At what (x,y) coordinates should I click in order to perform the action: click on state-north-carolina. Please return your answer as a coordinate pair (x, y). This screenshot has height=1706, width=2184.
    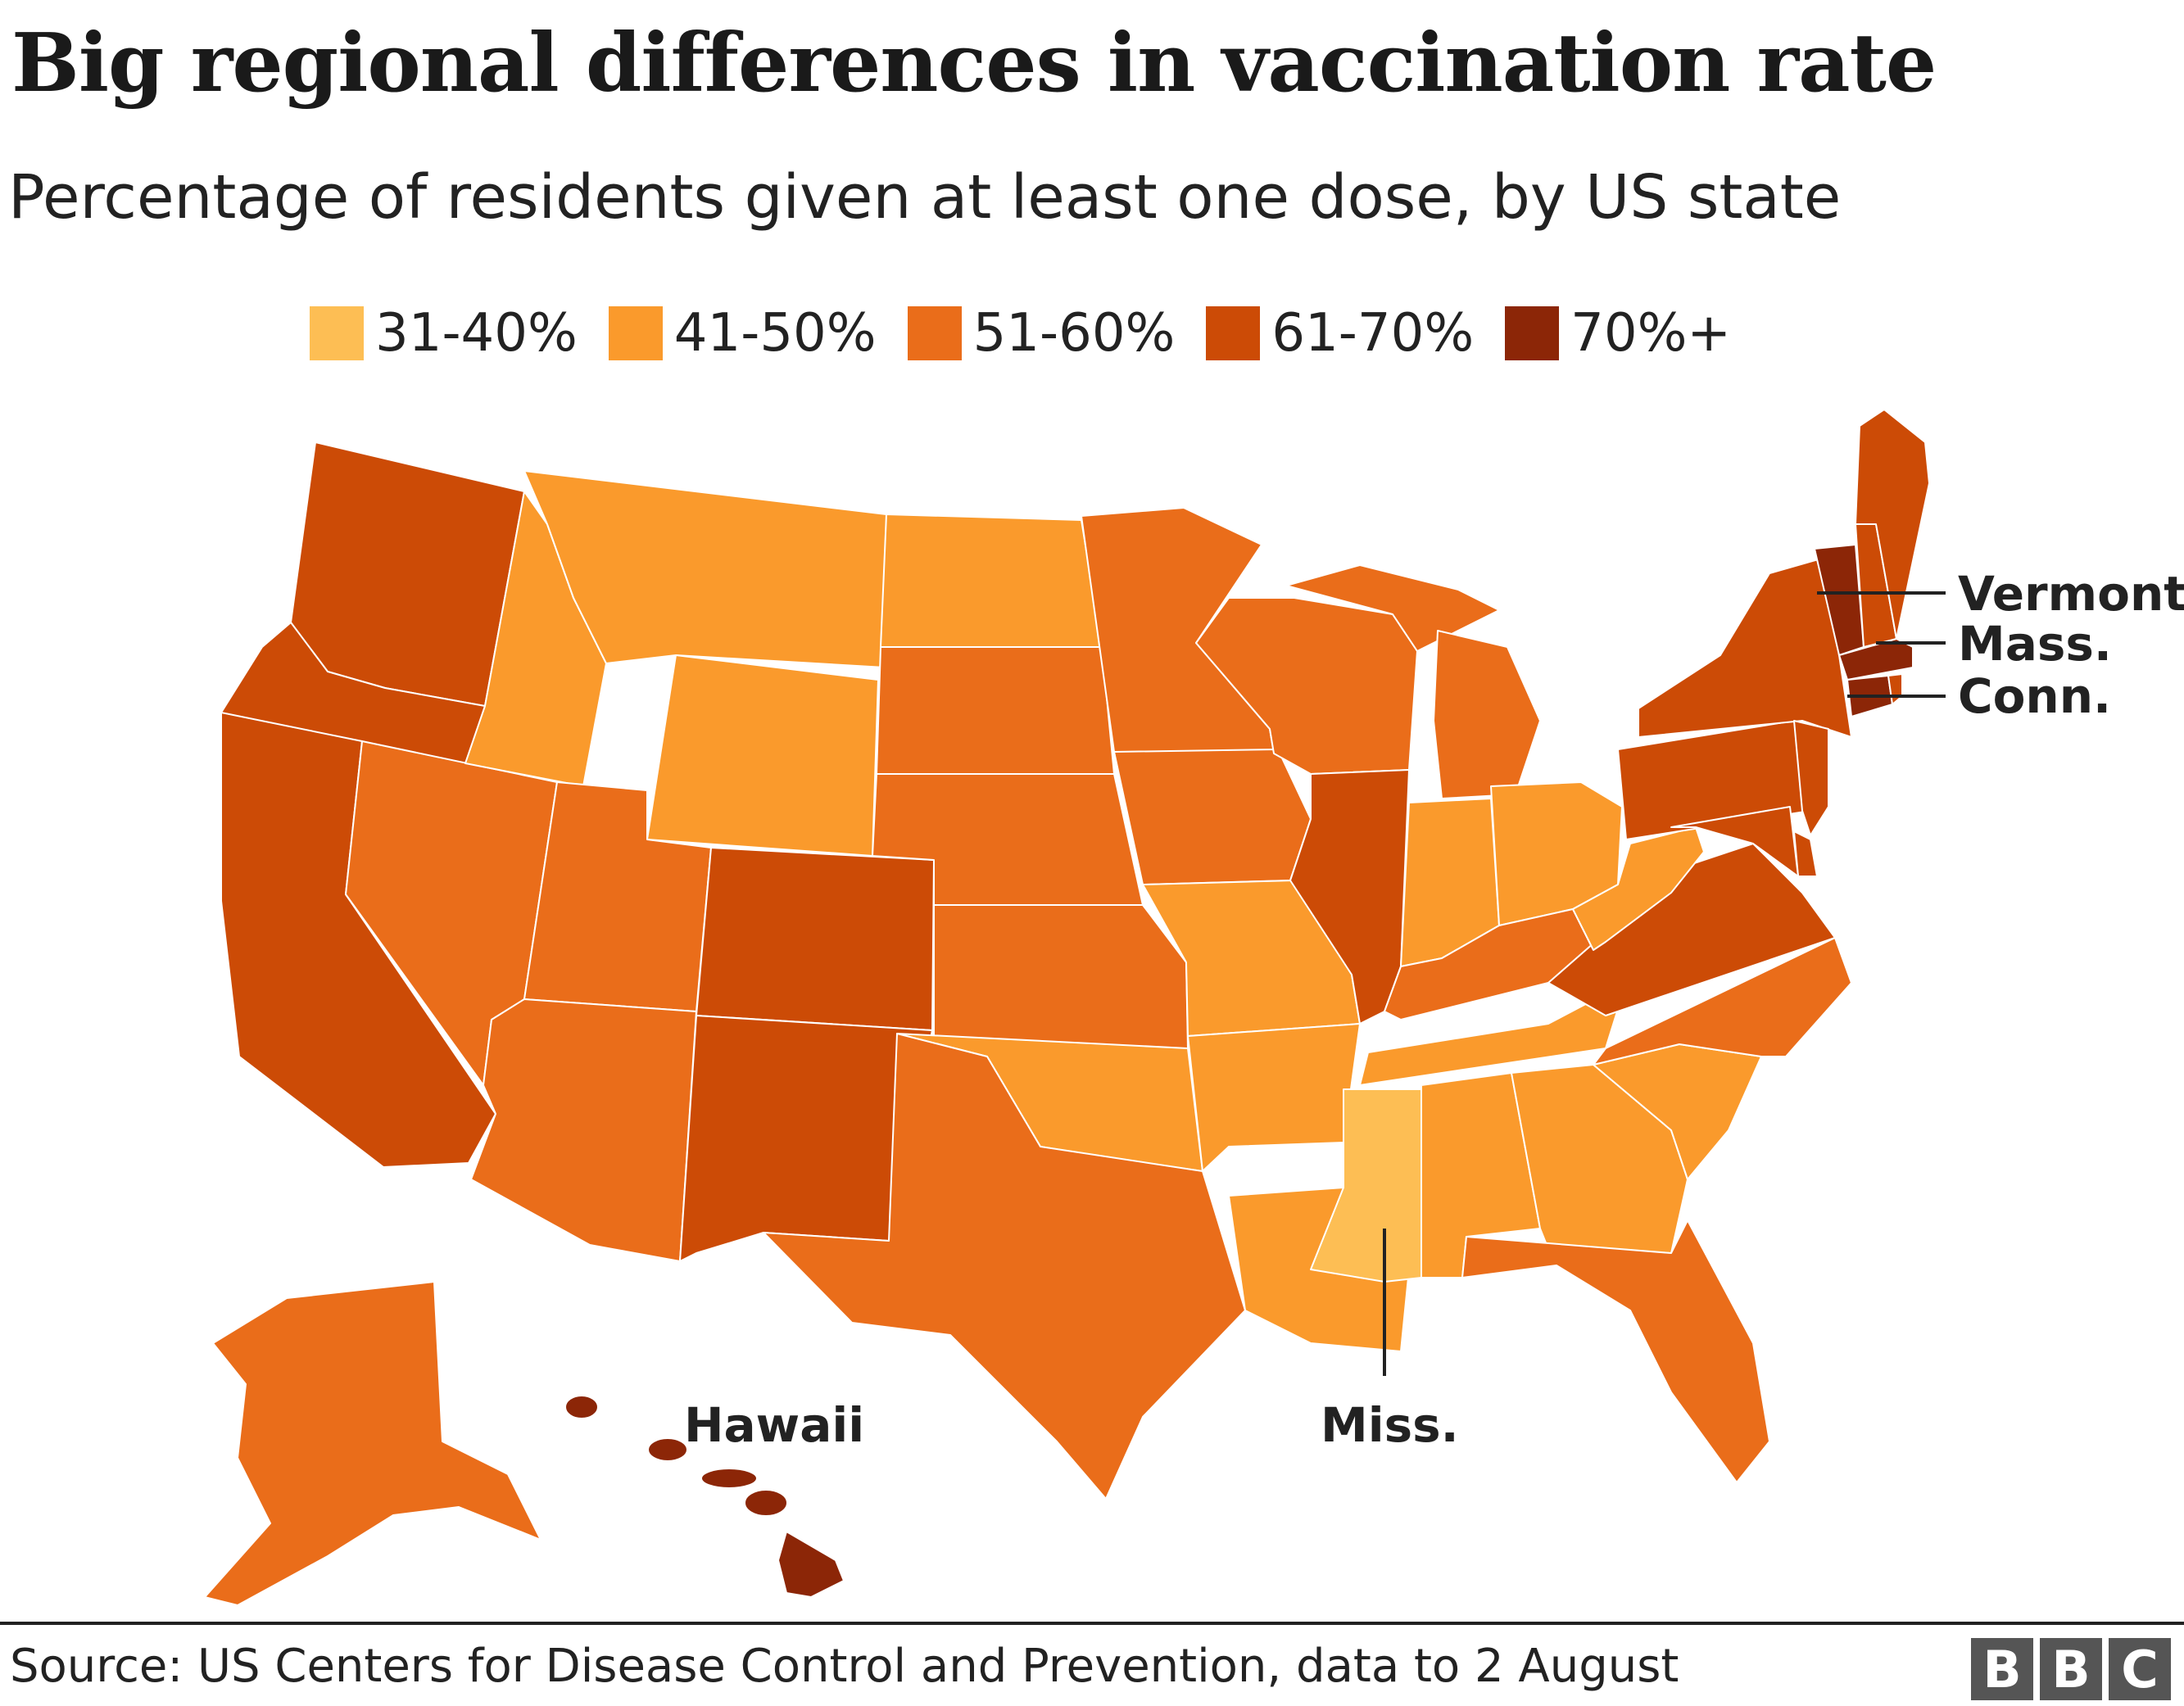
    Looking at the image, I should click on (1722, 1001).